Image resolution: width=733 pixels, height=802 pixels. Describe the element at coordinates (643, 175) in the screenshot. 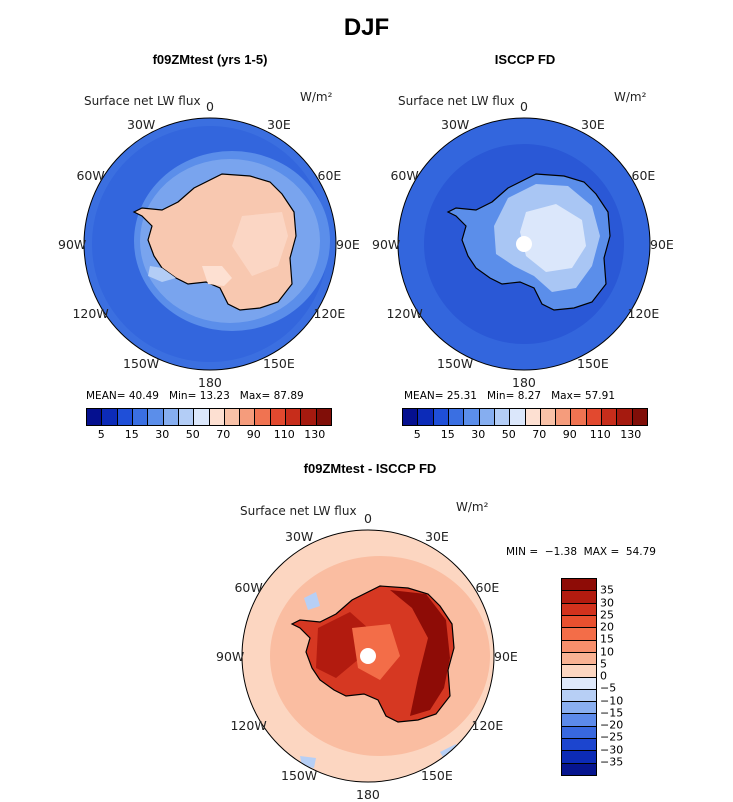

I see `panel2-lon-label: 60E` at that location.